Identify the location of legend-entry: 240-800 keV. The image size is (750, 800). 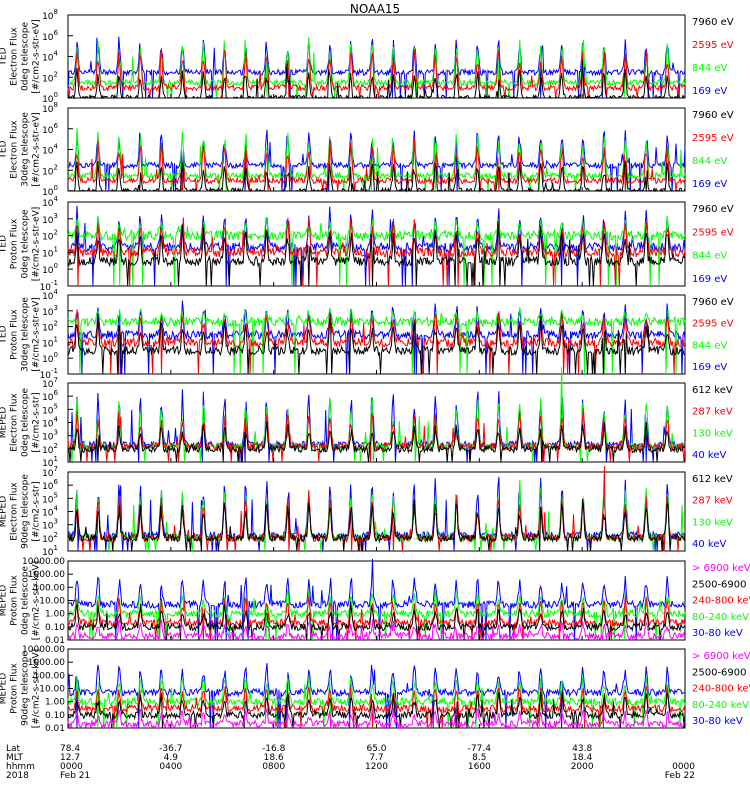
(721, 689).